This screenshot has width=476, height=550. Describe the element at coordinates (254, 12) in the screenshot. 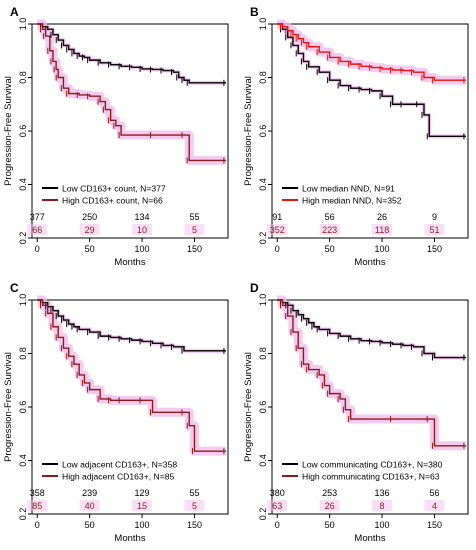

I see `panel-label: B` at that location.